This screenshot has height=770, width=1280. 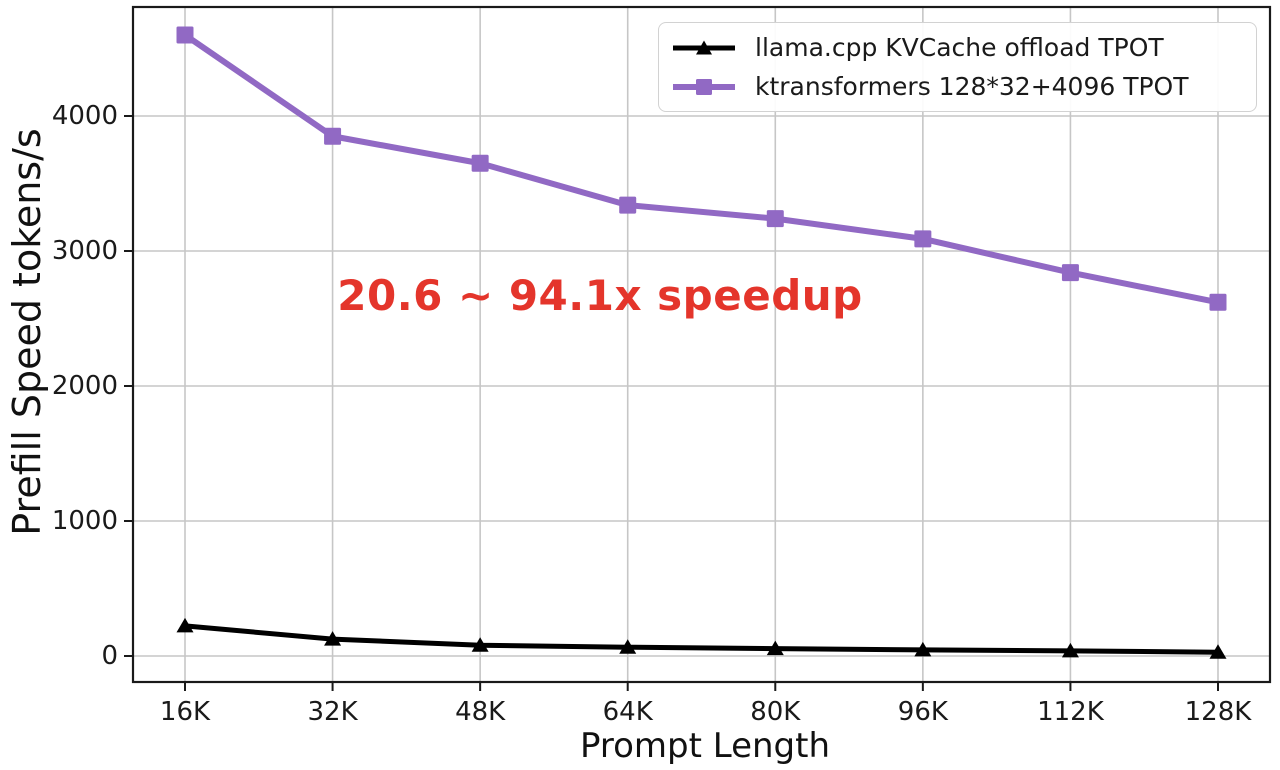 What do you see at coordinates (332, 712) in the screenshot?
I see `x-tick-label: 32K` at bounding box center [332, 712].